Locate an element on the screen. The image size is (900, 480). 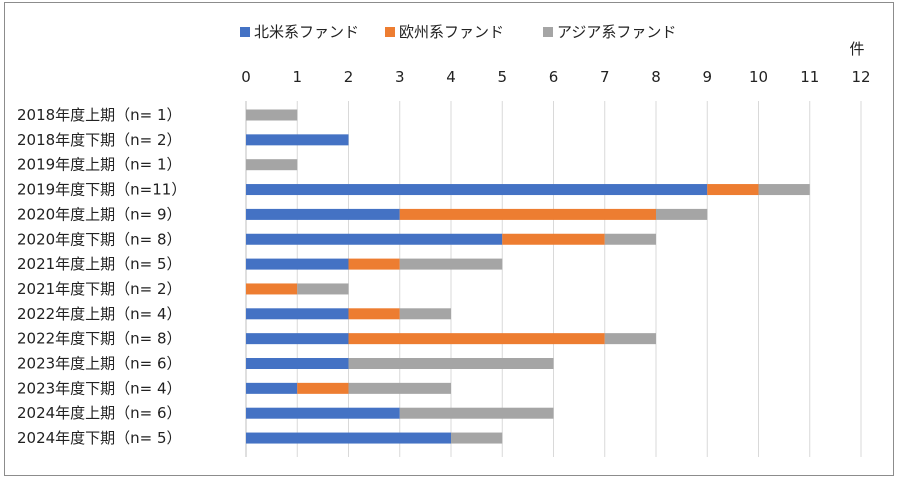
x-tick-label-1: 1 is located at coordinates (297, 77).